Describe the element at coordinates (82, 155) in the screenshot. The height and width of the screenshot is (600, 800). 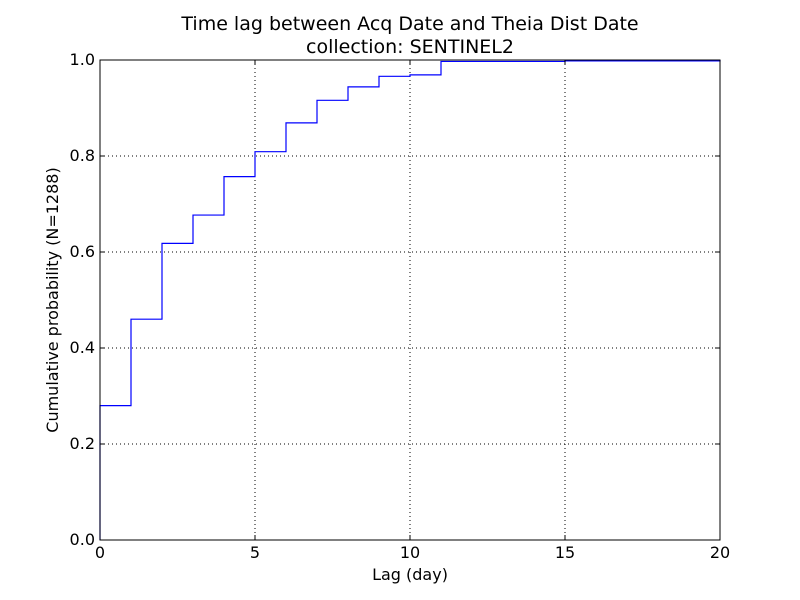
I see `y-tick-label: 0.8` at that location.